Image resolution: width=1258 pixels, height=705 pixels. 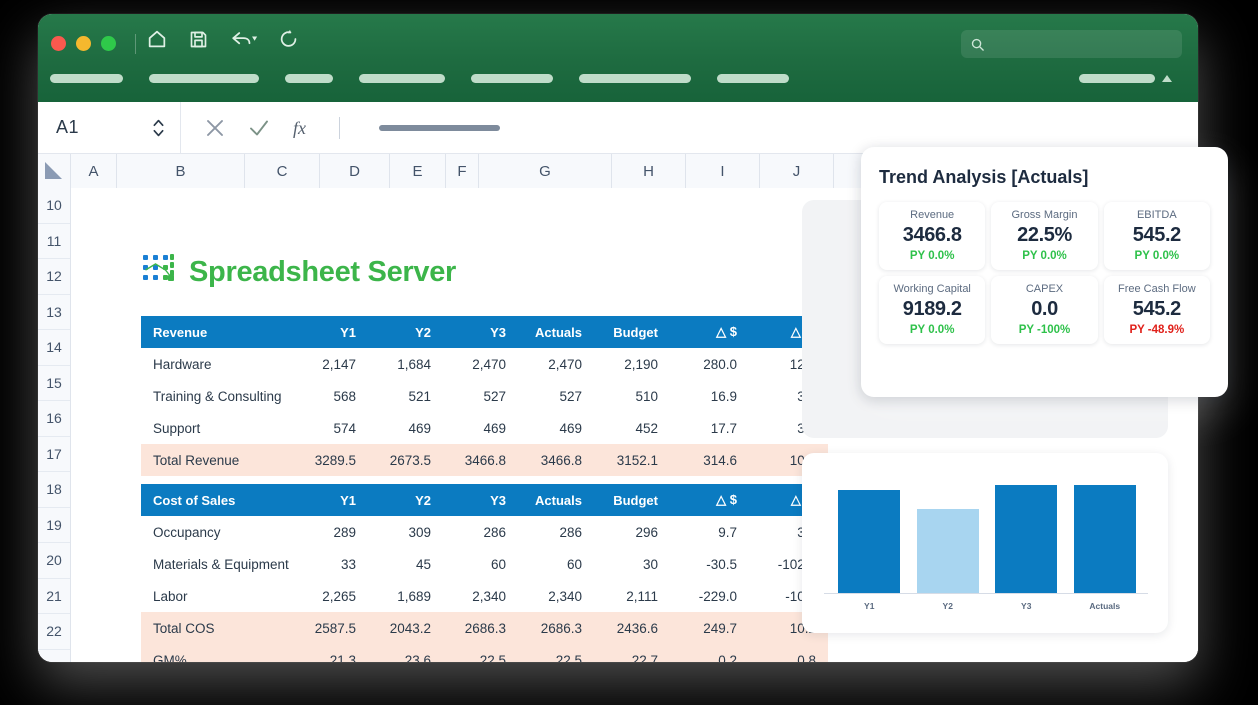 I want to click on check-icon, so click(x=259, y=128).